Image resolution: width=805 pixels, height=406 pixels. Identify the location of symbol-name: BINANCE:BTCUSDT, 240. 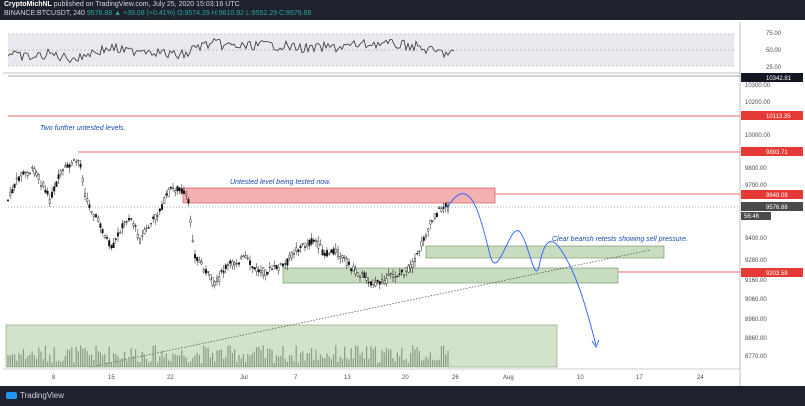
(45, 13).